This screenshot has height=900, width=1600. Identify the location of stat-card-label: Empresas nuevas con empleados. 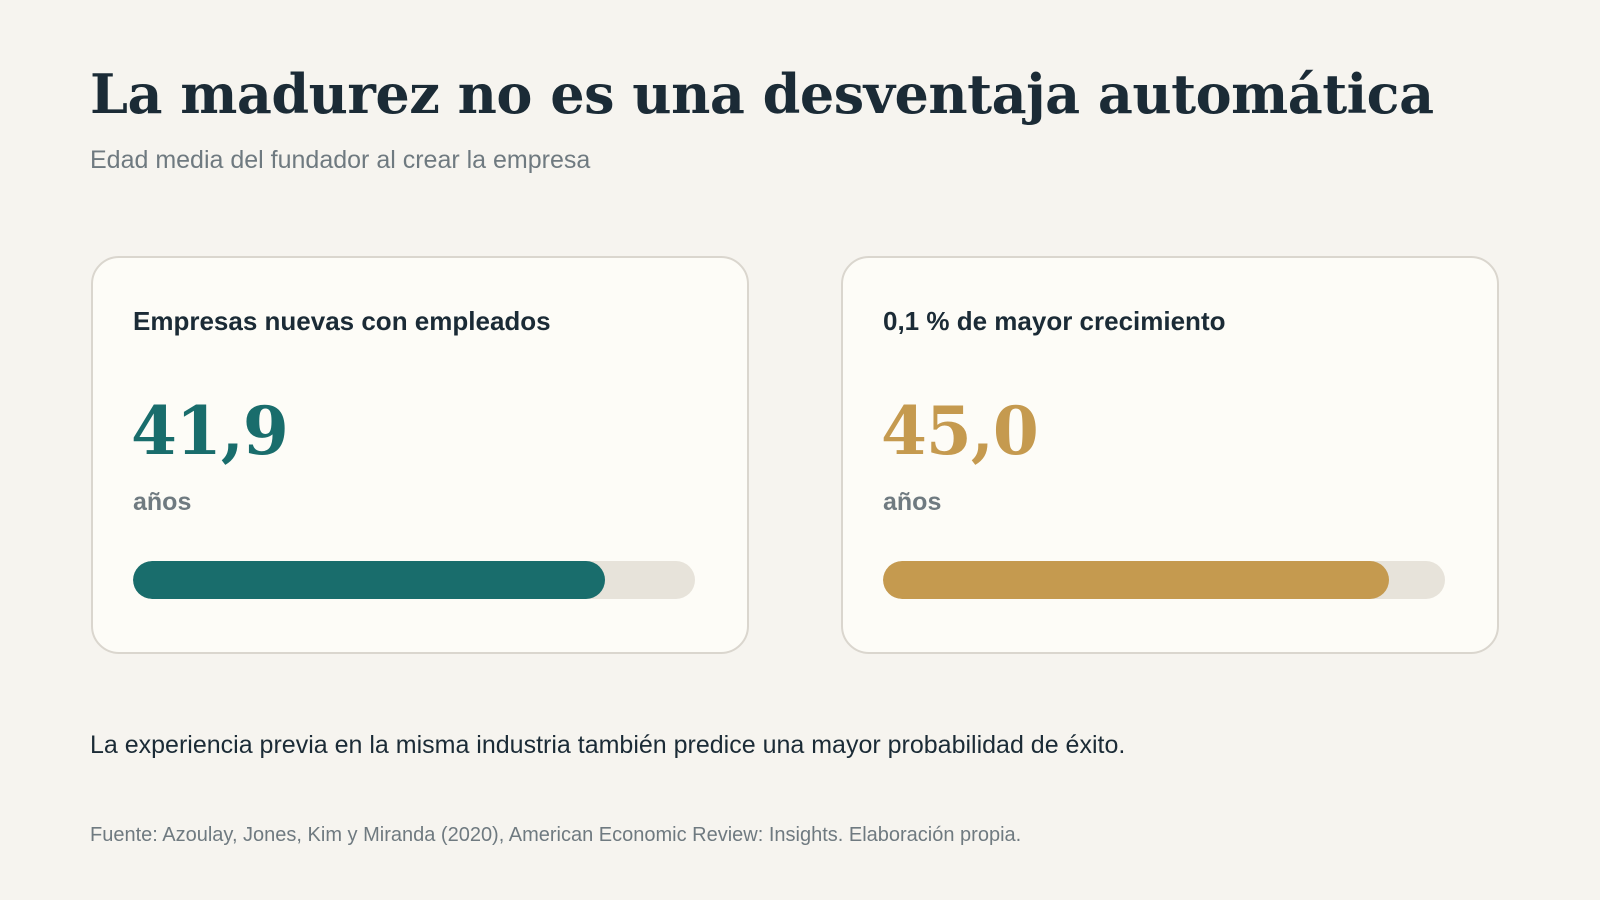
(342, 321).